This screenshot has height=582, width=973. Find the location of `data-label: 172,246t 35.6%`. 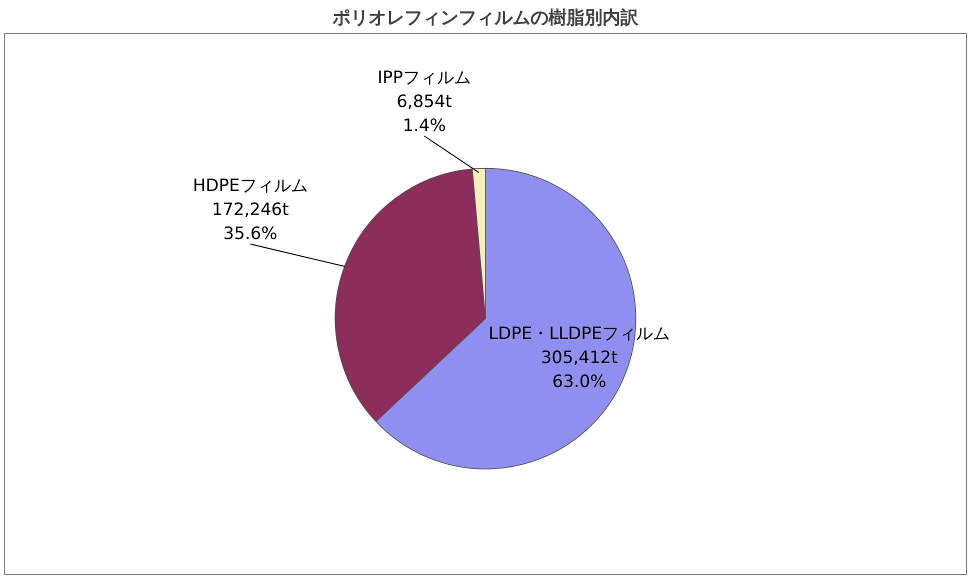

data-label: 172,246t 35.6% is located at coordinates (251, 222).